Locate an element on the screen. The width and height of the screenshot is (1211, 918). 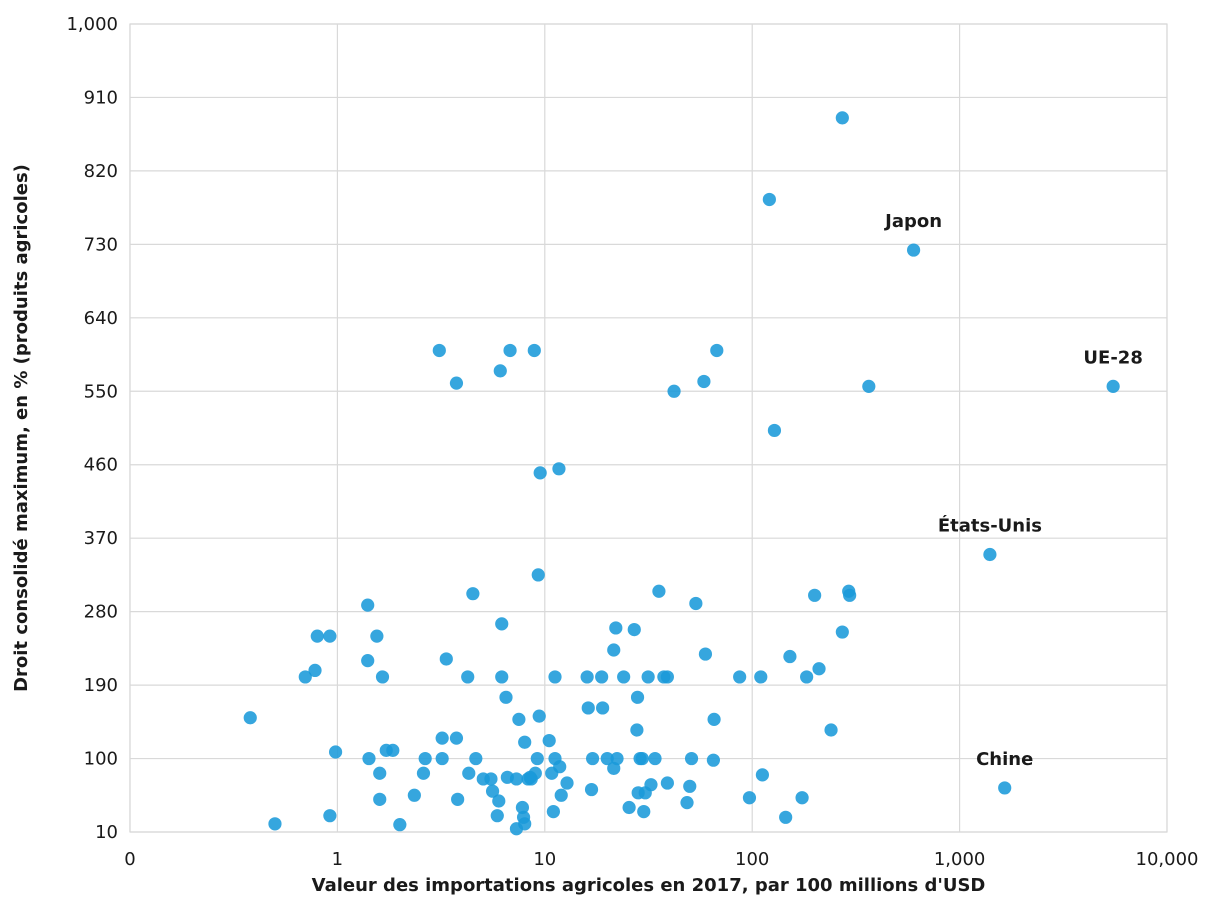
x-tick-label: 1,000 is located at coordinates (960, 859).